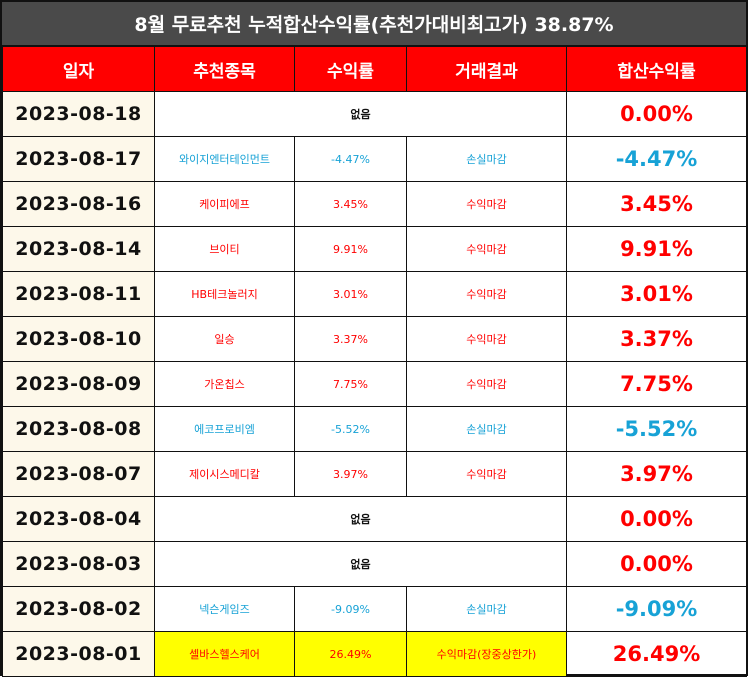 Image resolution: width=748 pixels, height=677 pixels. What do you see at coordinates (350, 654) in the screenshot?
I see `rate-cell: 26.49%` at bounding box center [350, 654].